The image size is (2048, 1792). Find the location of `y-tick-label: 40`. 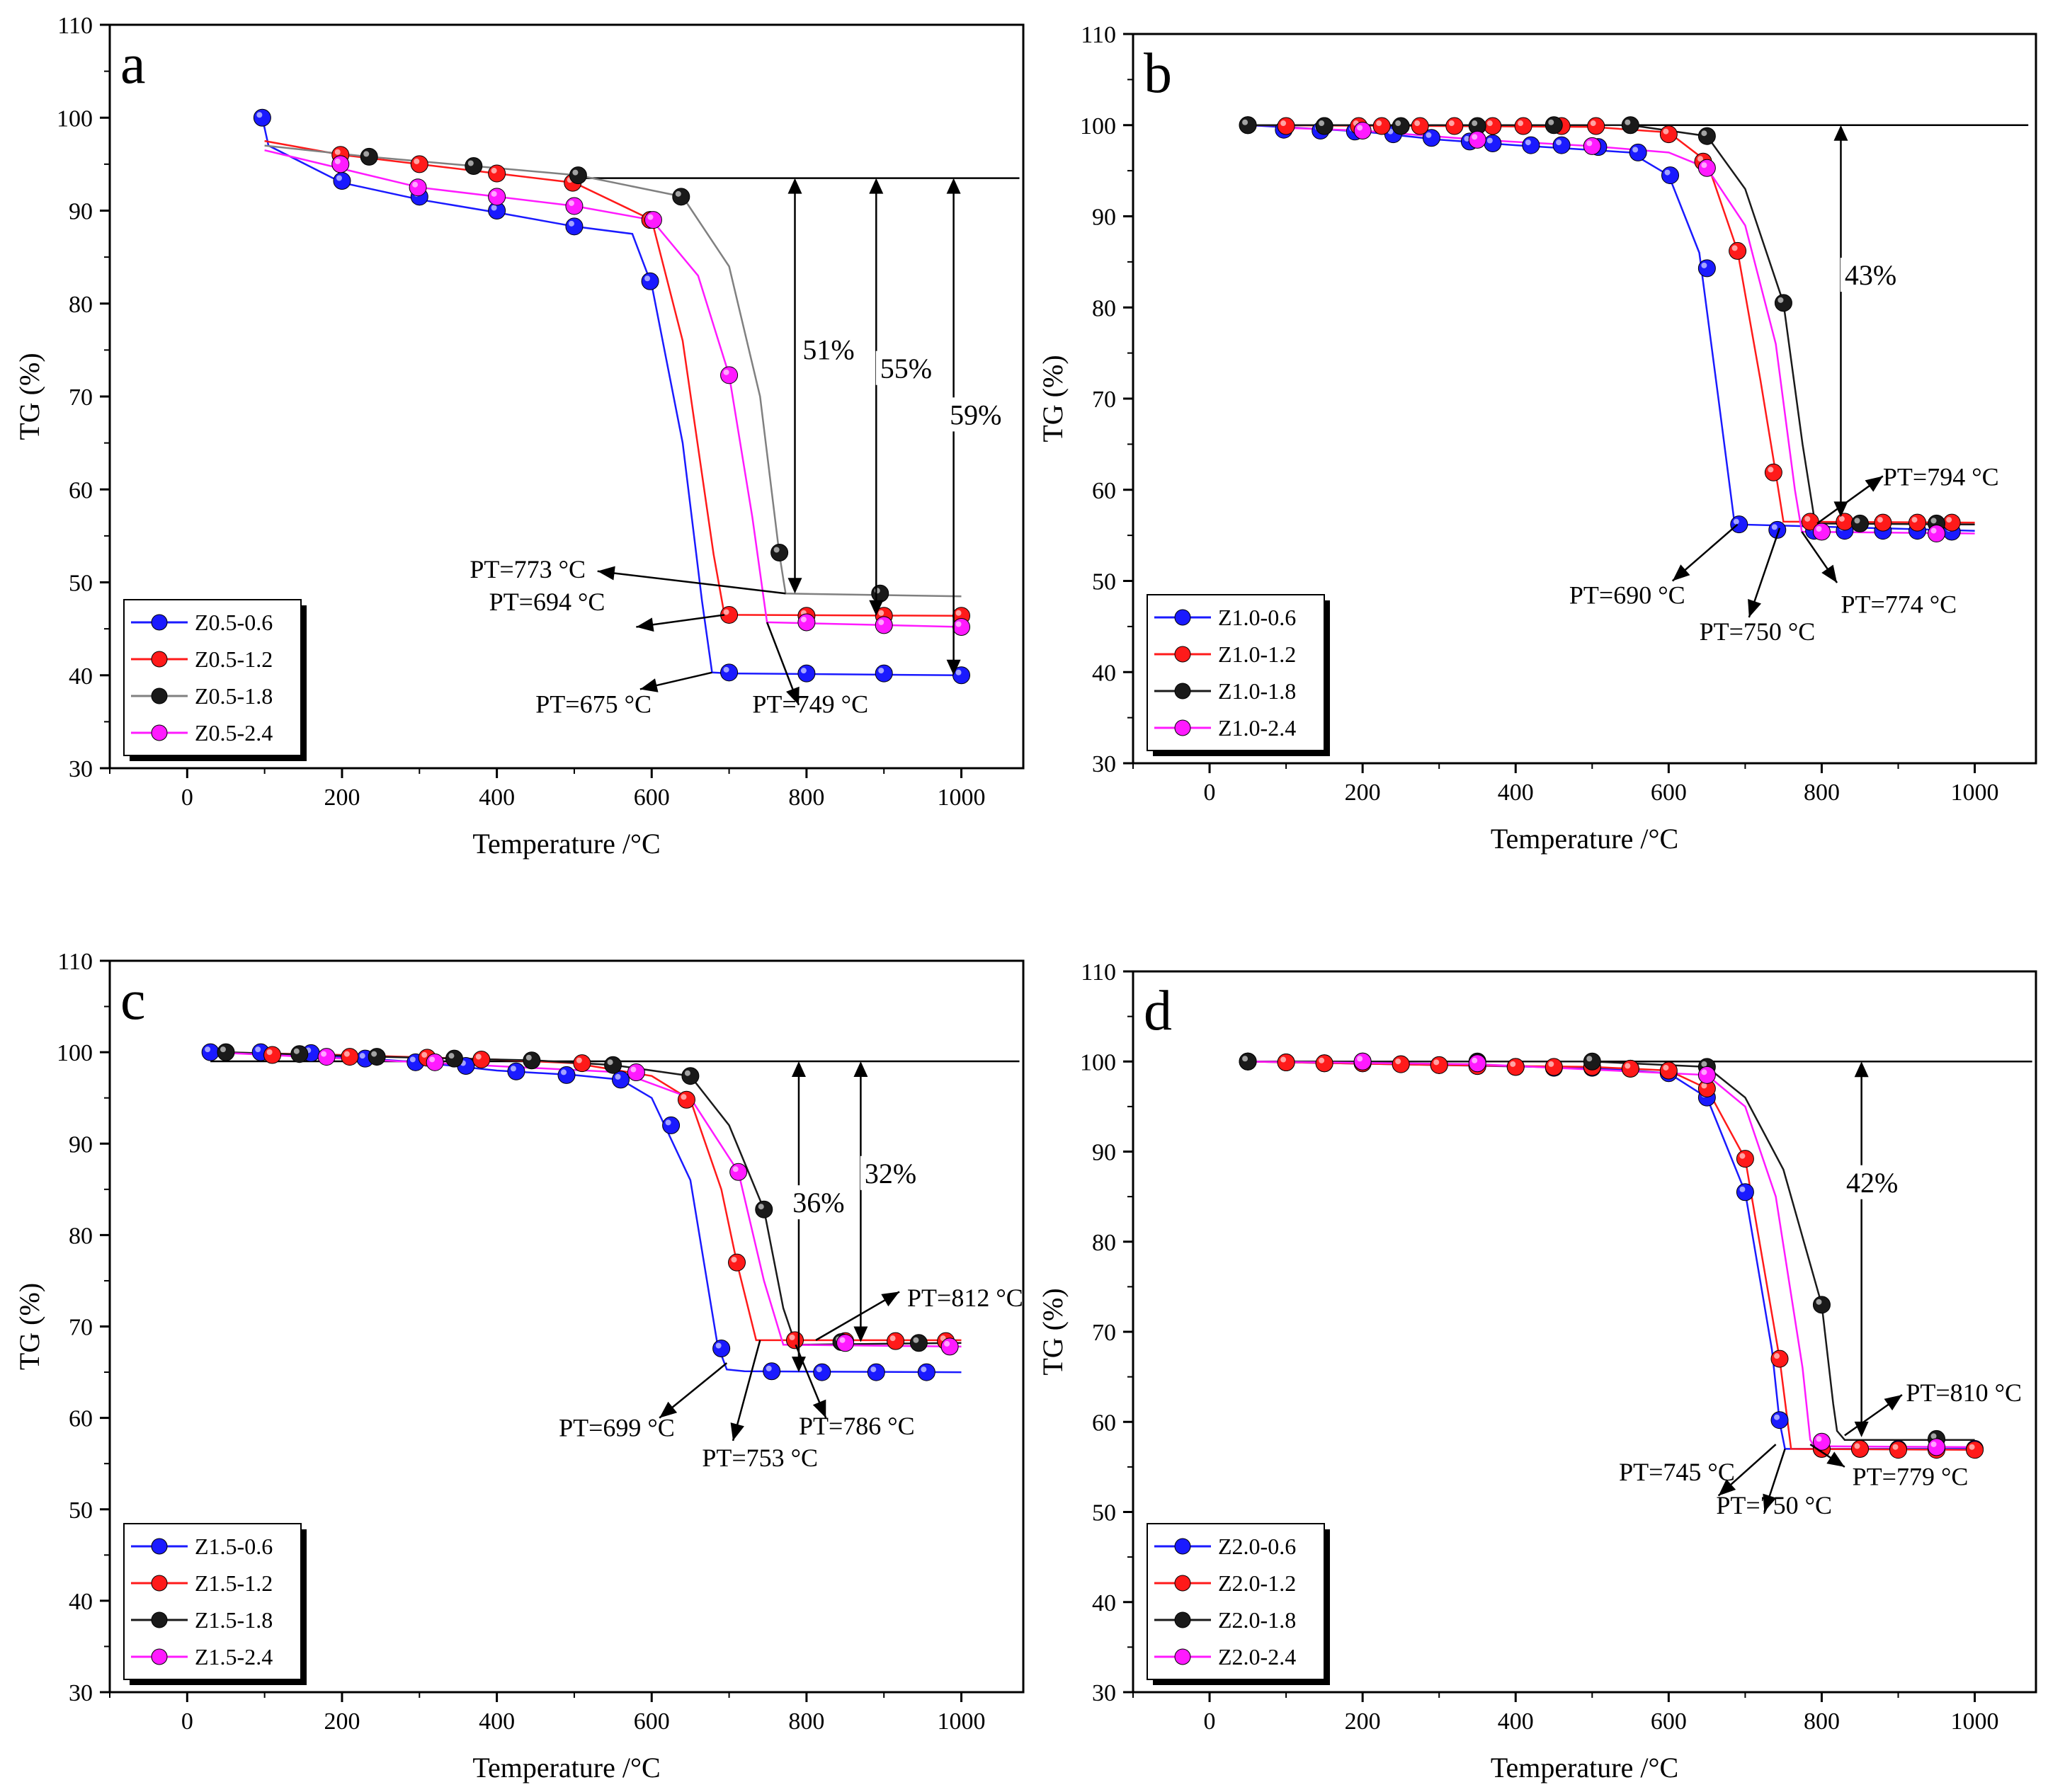

y-tick-label: 40 is located at coordinates (1104, 1603).